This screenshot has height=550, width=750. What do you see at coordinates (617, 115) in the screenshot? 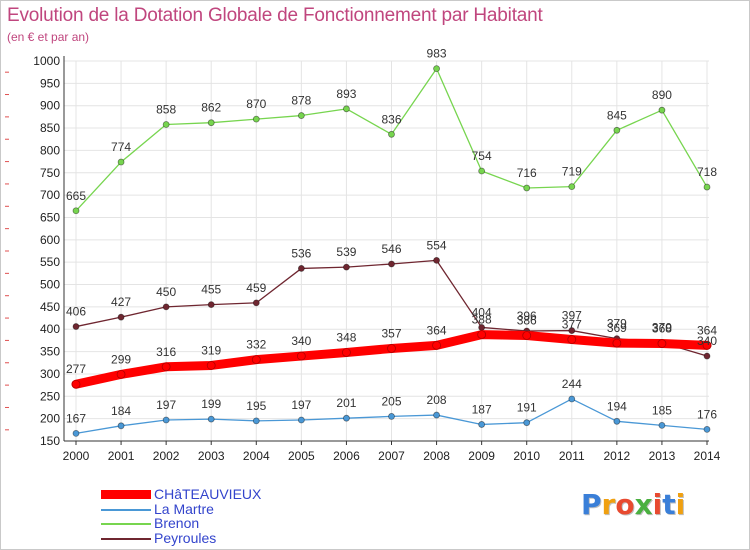
I see `data-label: 845` at bounding box center [617, 115].